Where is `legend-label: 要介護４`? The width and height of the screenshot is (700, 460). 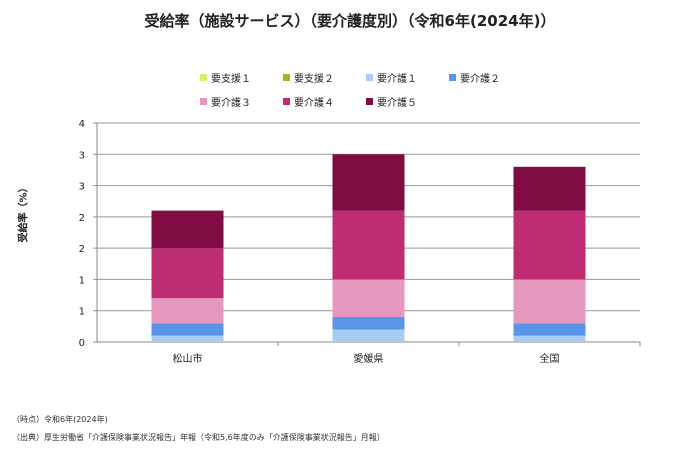 legend-label: 要介護４ is located at coordinates (314, 103).